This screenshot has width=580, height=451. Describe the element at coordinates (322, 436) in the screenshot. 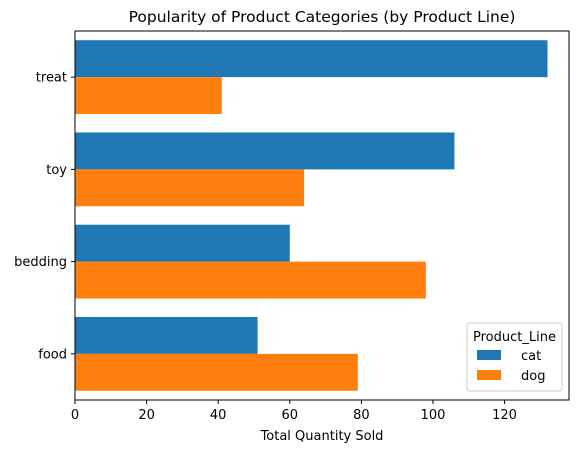

I see `x-axis-label: Total Quantity Sold` at that location.